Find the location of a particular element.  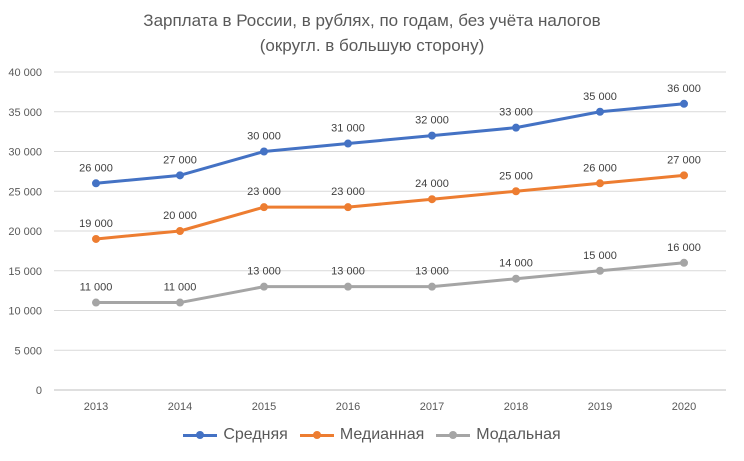

data-label: 32 000 is located at coordinates (432, 121).